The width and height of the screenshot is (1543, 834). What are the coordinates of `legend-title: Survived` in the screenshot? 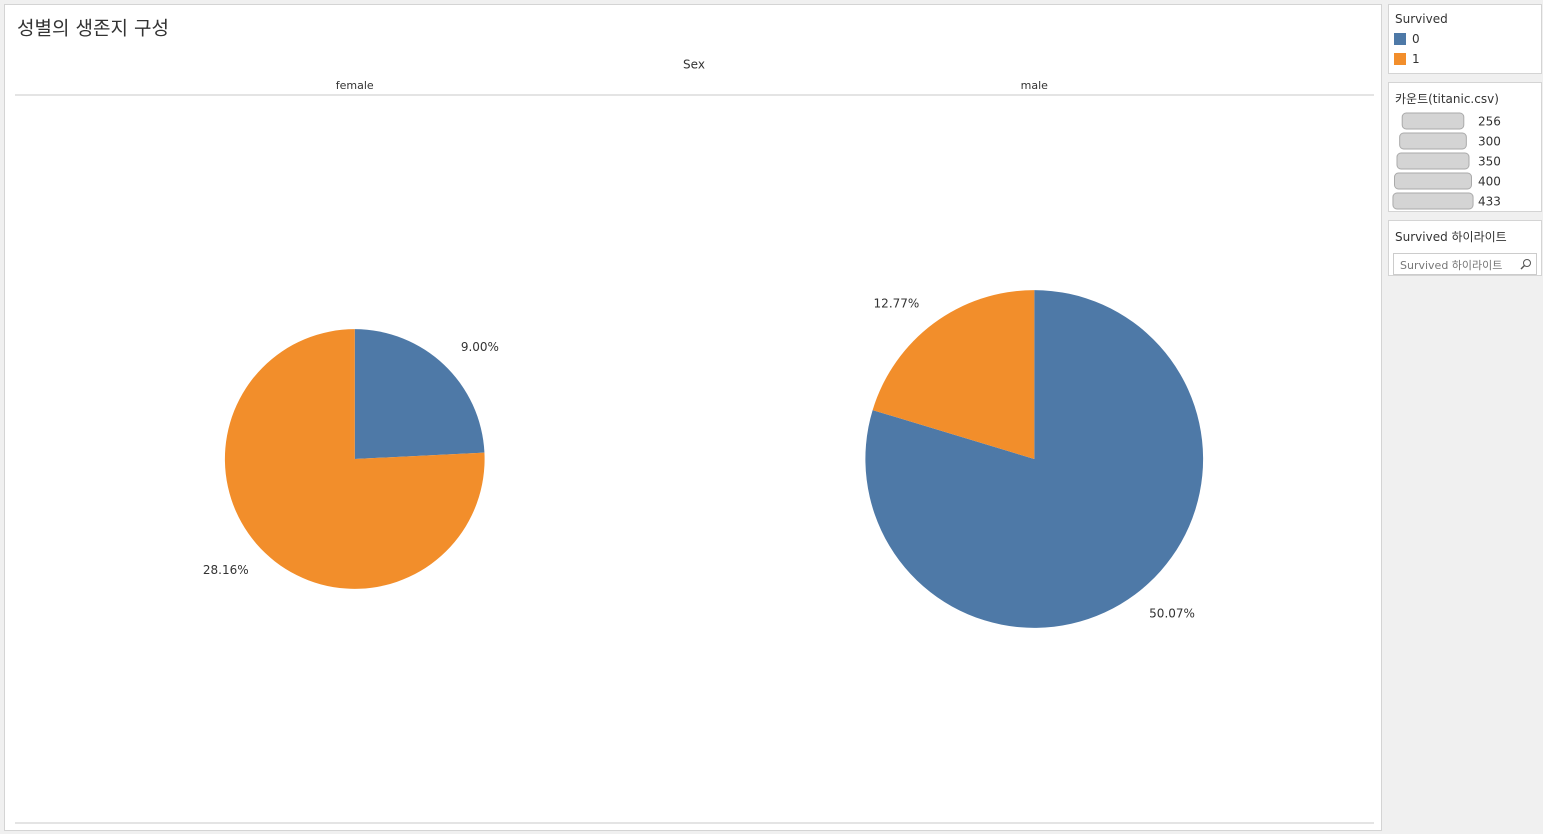 It's located at (1421, 19).